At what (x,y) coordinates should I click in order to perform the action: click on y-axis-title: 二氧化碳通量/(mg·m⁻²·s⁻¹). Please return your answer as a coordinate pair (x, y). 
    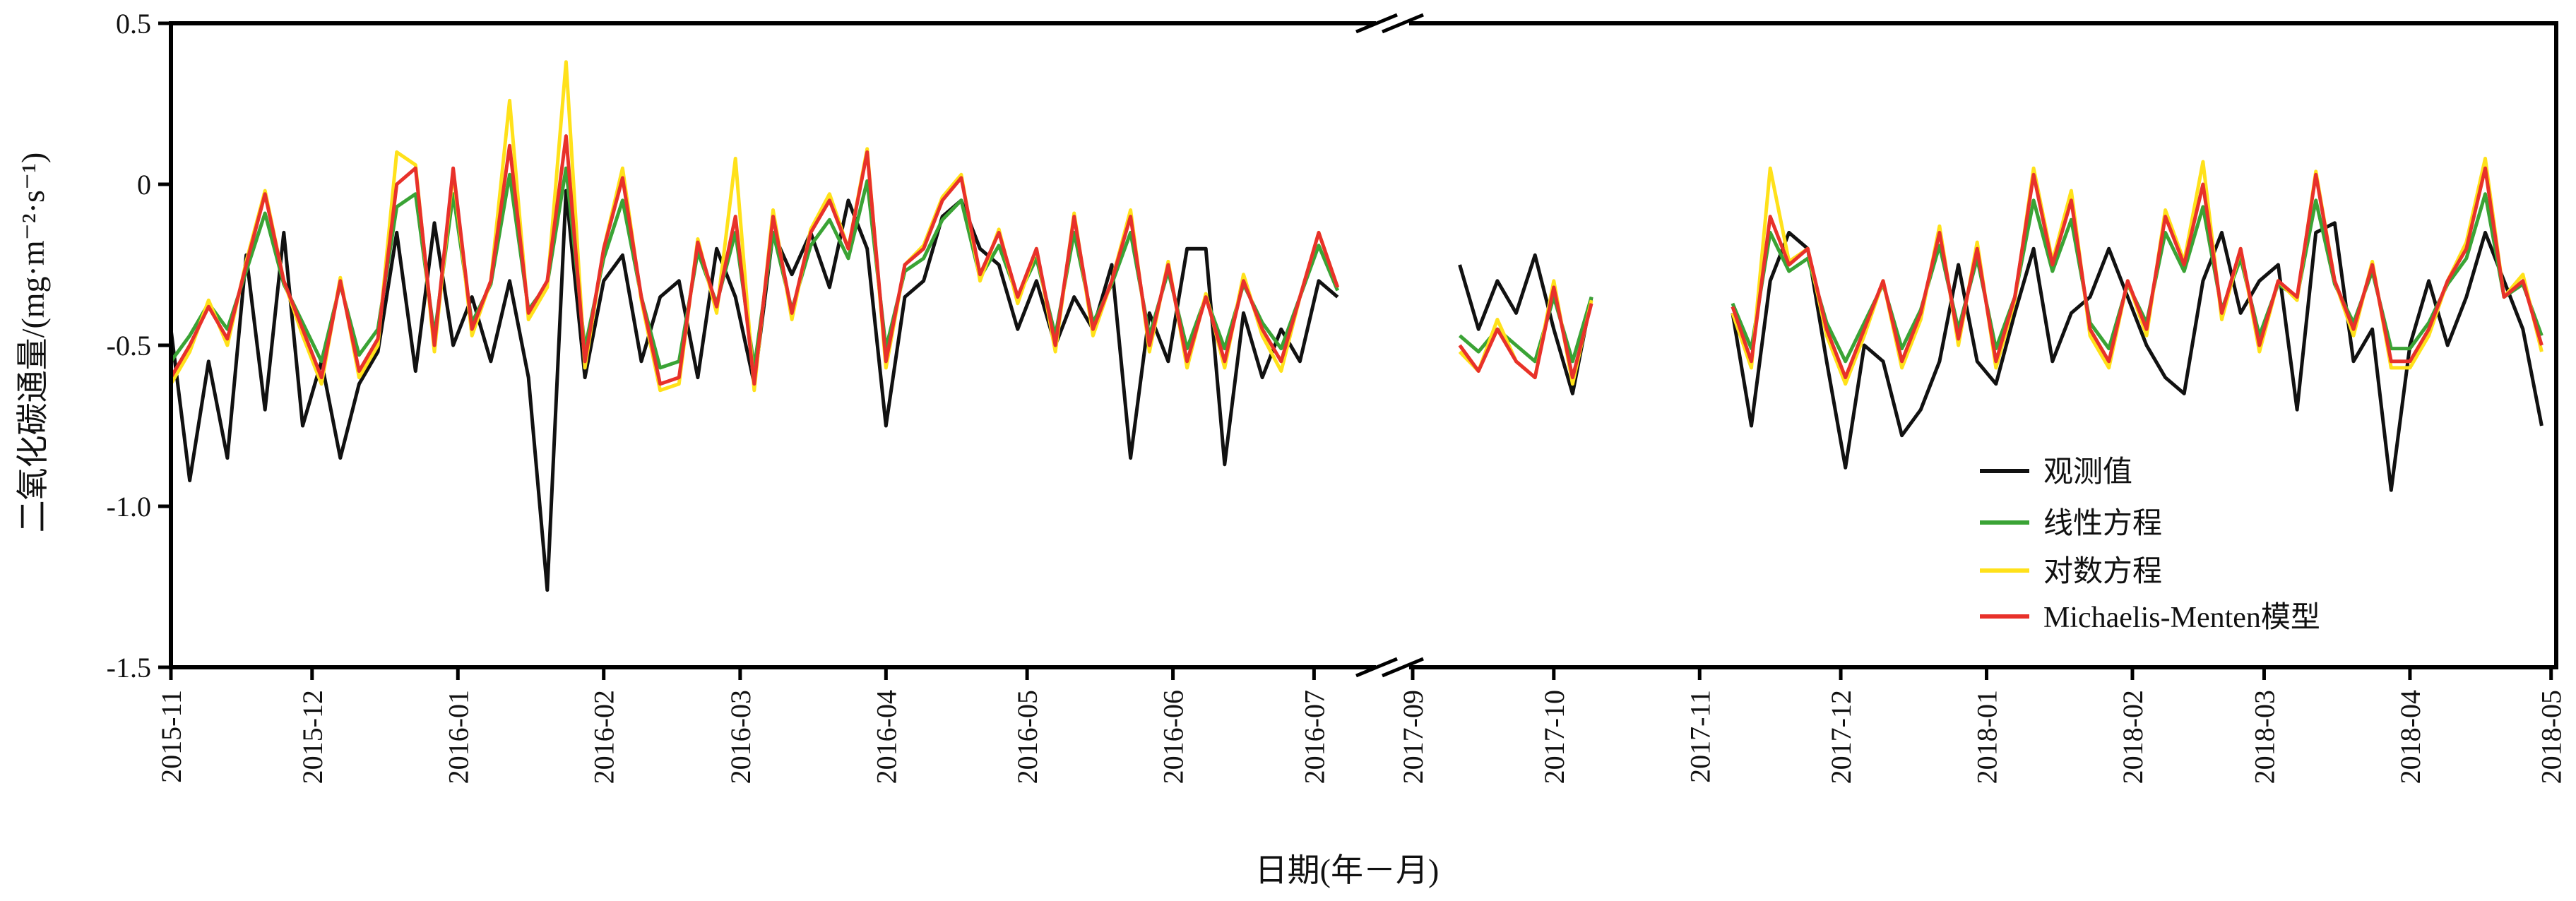
    Looking at the image, I should click on (33, 343).